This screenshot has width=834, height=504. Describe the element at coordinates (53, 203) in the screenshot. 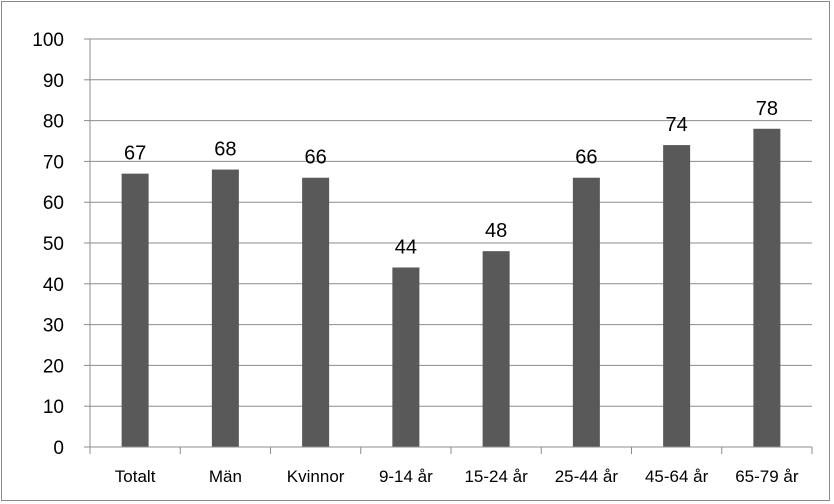

I see `y-tick-label: 60` at that location.